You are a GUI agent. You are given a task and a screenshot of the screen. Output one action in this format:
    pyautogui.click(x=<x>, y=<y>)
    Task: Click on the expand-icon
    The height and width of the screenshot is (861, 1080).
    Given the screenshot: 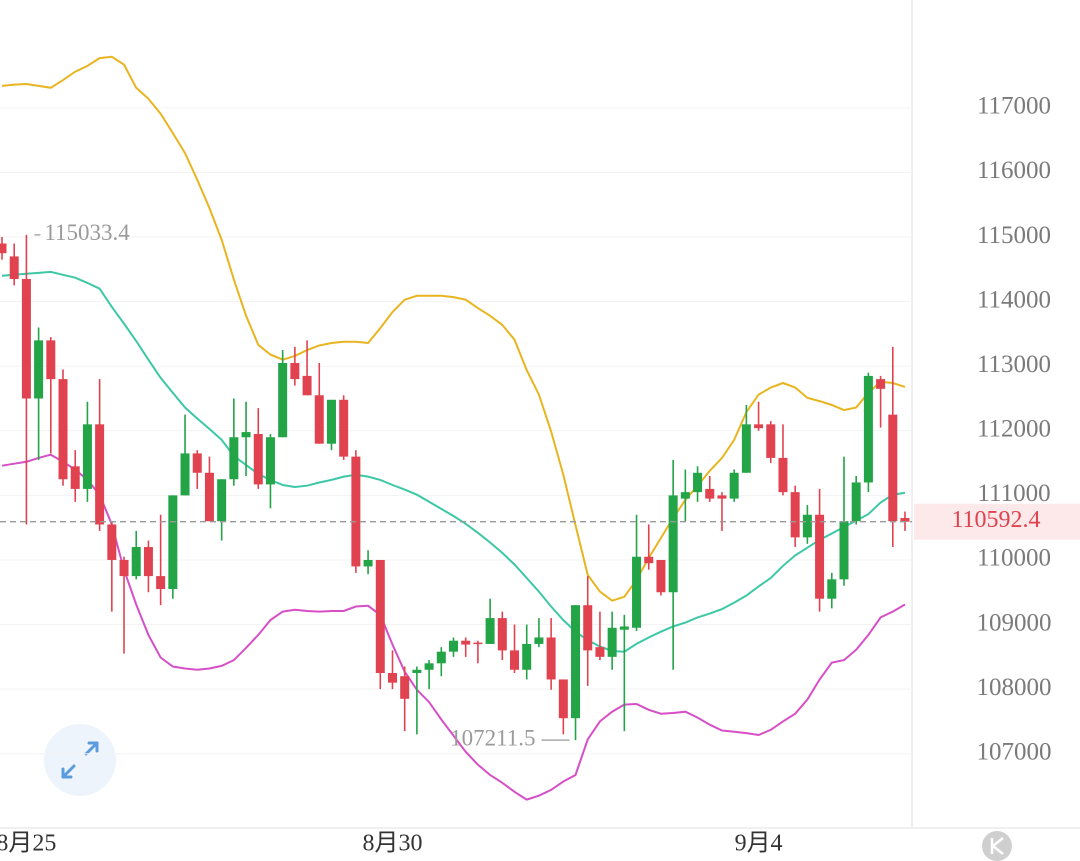 What is the action you would take?
    pyautogui.click(x=80, y=760)
    